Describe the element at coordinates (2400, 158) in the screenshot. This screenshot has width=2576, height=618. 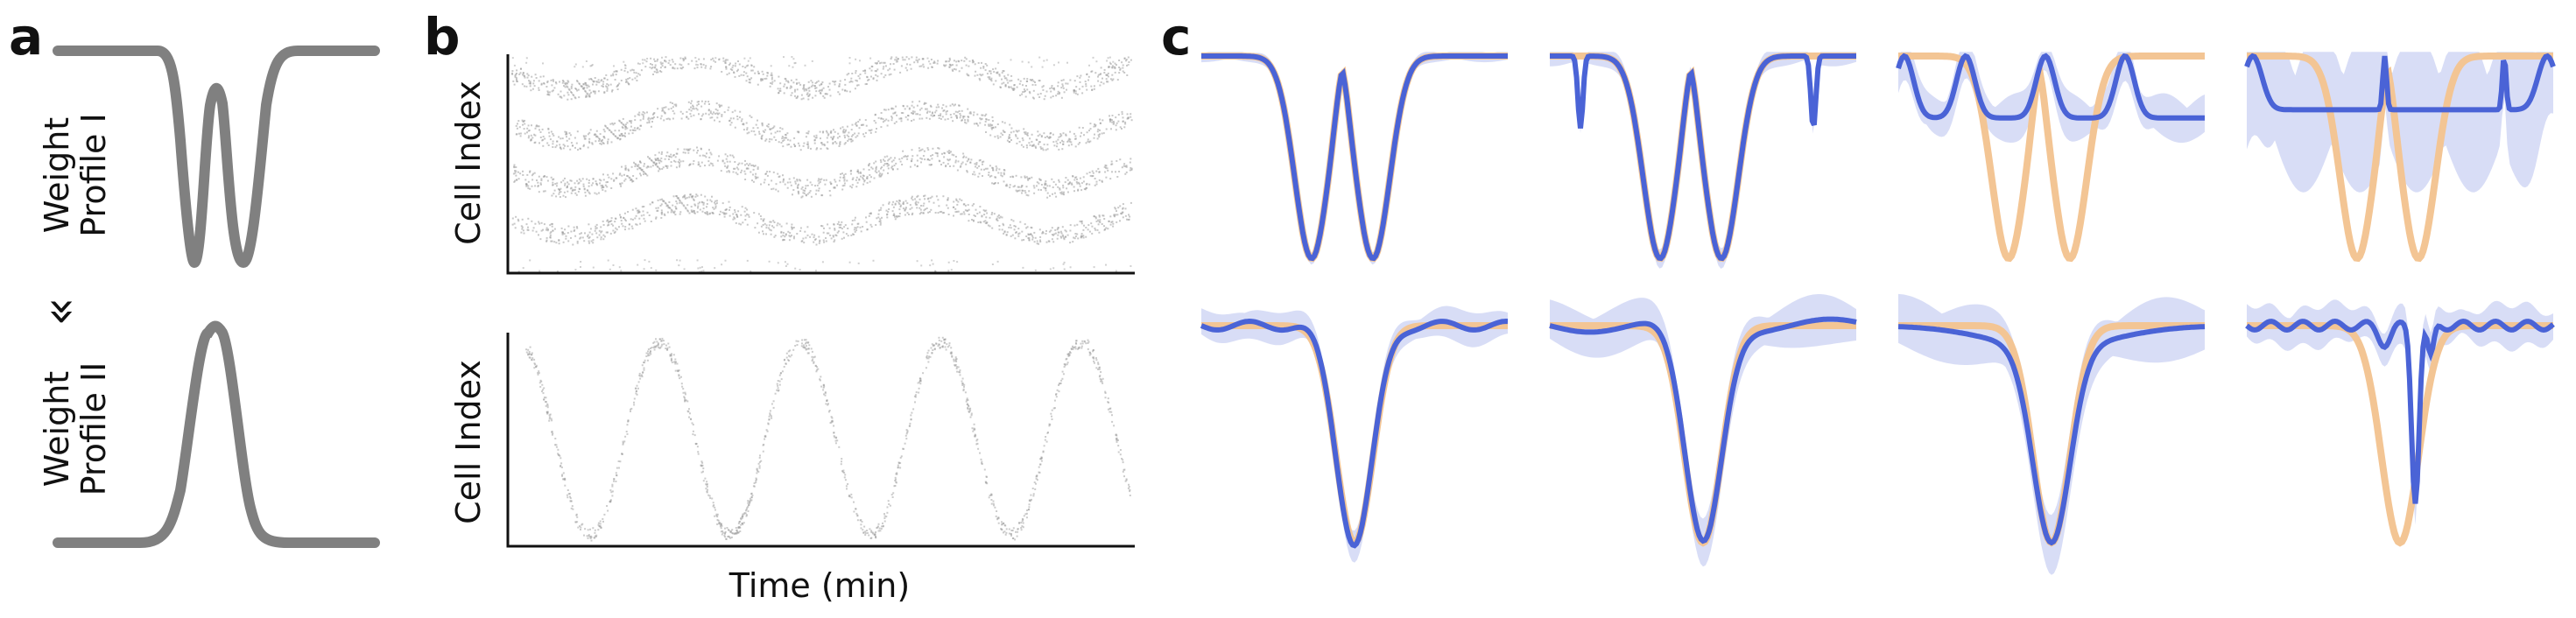
I see `target-line` at that location.